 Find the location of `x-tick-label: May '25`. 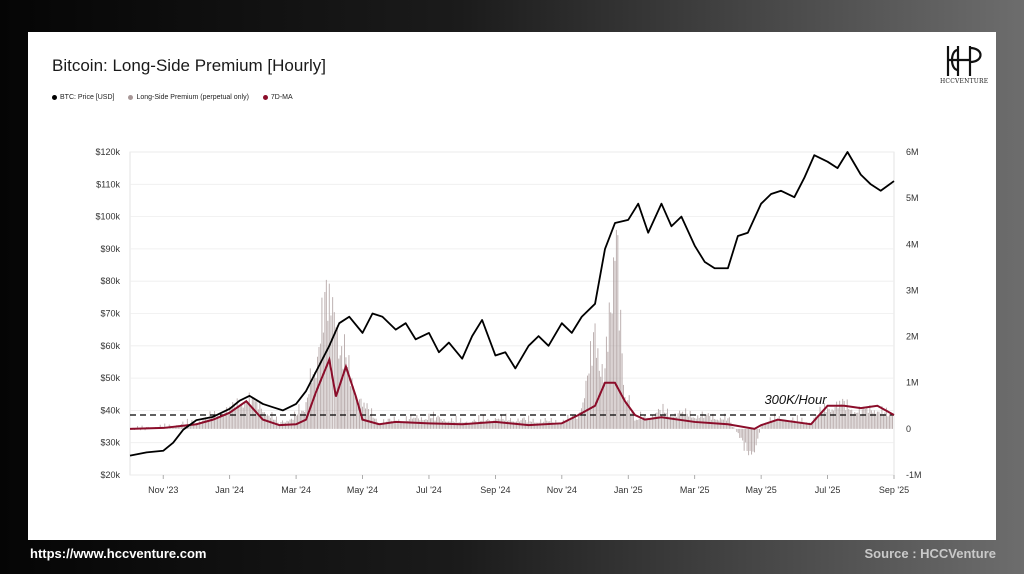

x-tick-label: May '25 is located at coordinates (761, 490).